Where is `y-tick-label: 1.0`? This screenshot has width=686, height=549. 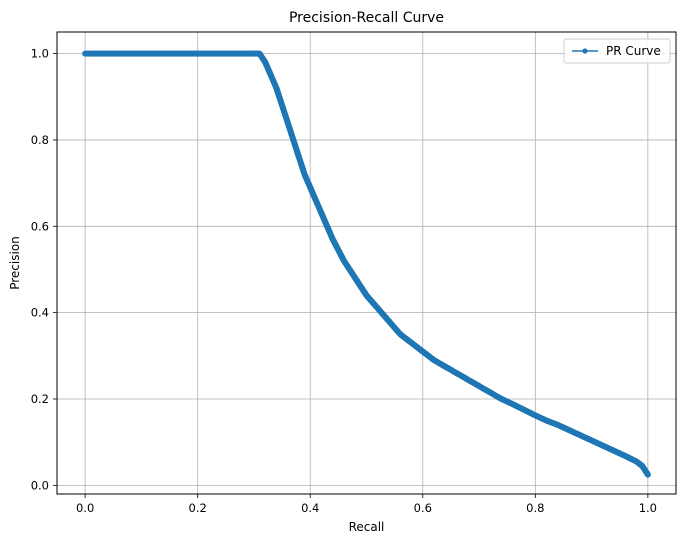
y-tick-label: 1.0 is located at coordinates (40, 54).